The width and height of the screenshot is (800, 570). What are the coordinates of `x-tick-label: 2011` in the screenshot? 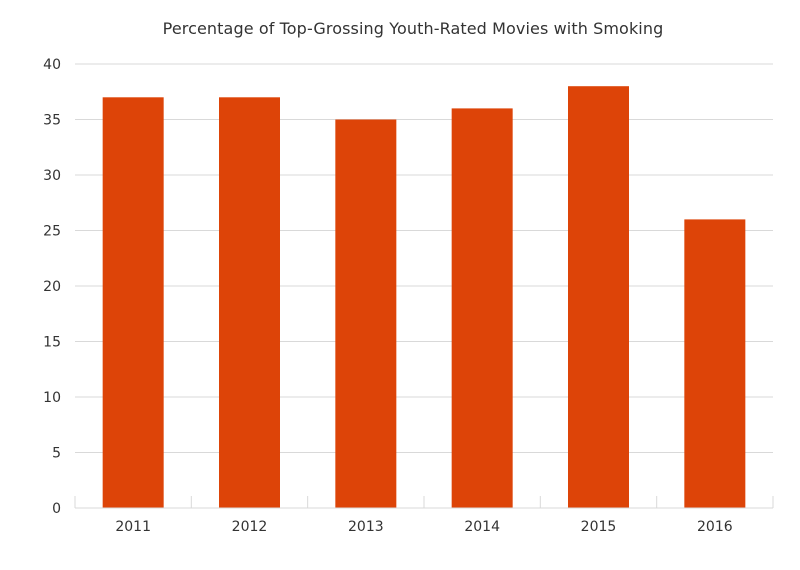 It's located at (133, 527).